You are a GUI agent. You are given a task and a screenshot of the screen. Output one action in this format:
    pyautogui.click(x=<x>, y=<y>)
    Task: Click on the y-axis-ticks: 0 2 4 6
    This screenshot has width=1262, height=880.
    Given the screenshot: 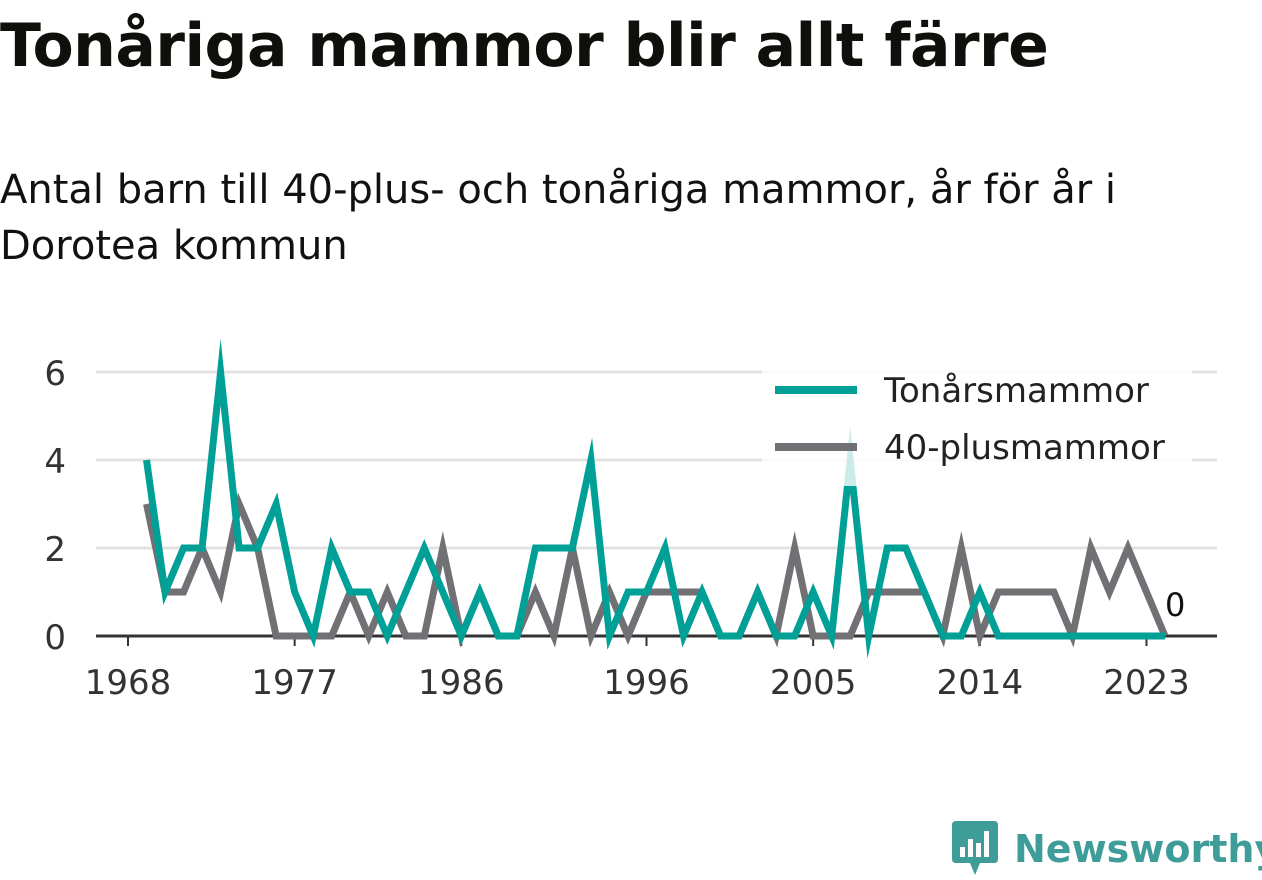 What is the action you would take?
    pyautogui.click(x=55, y=506)
    